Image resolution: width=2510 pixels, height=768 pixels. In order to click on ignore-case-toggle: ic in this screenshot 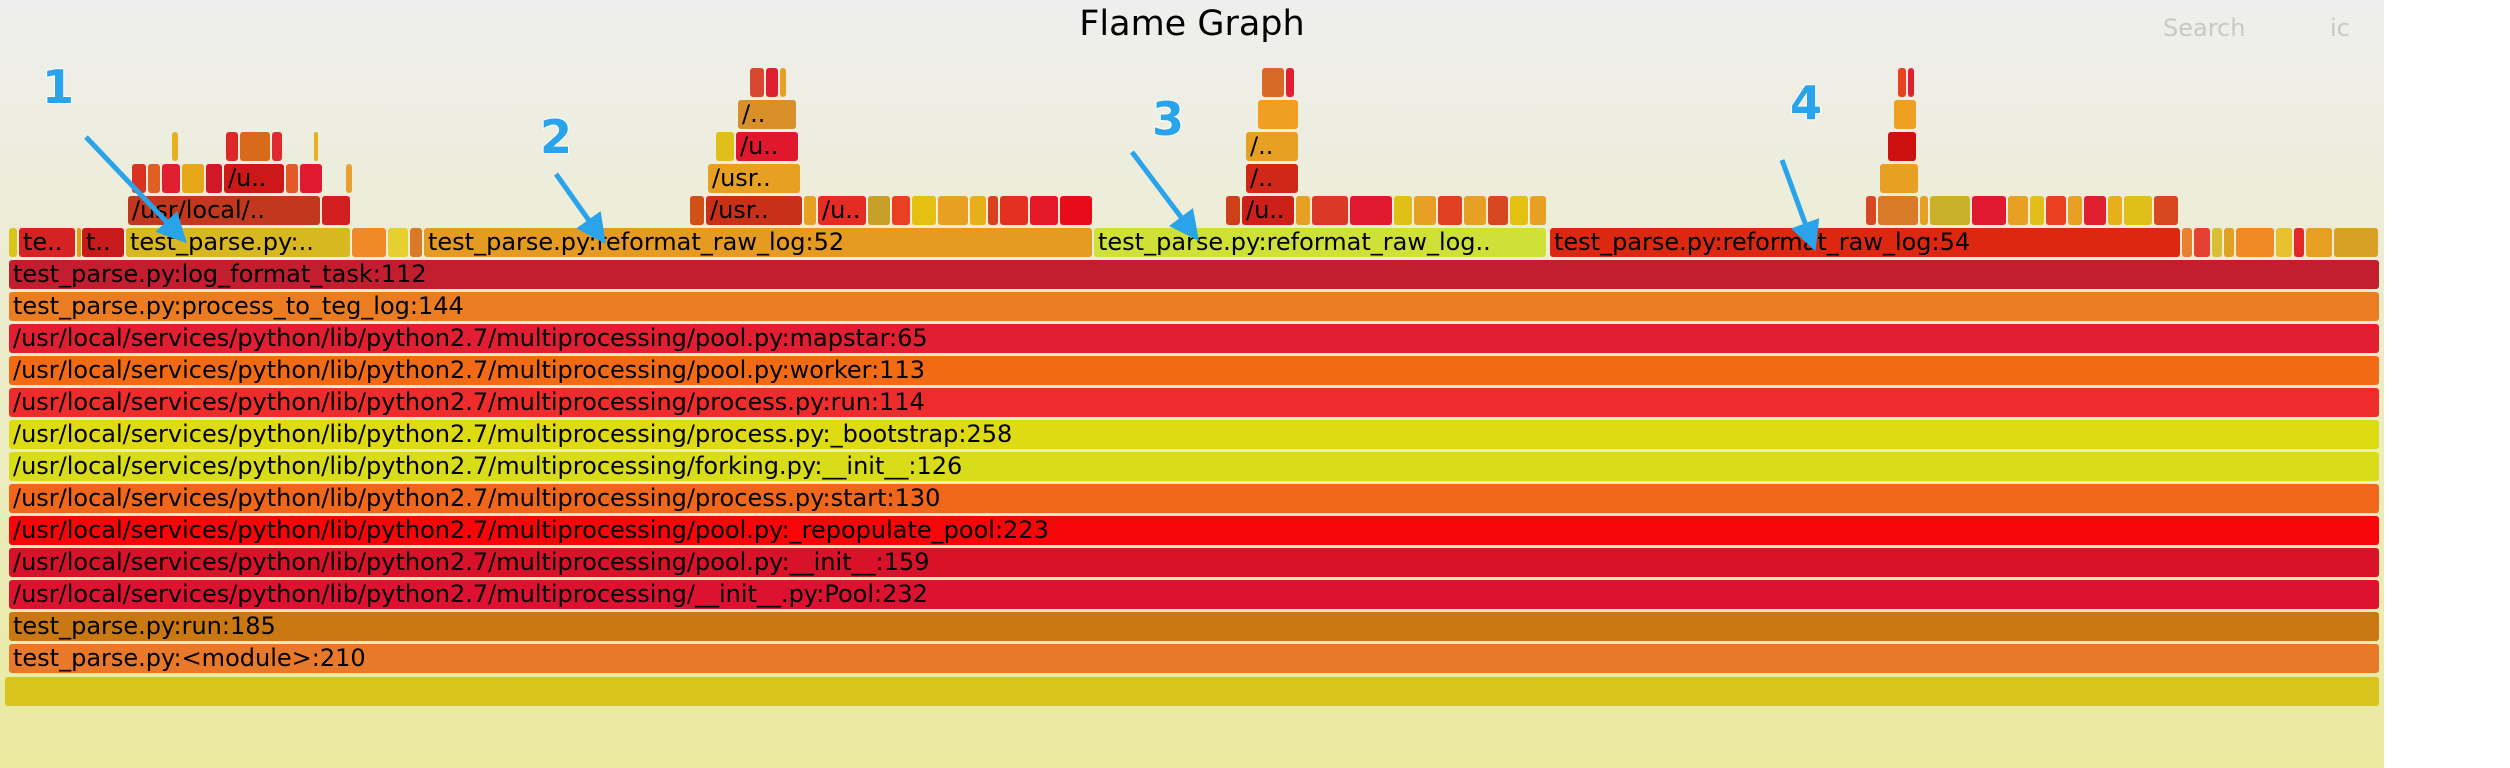, I will do `click(2340, 28)`.